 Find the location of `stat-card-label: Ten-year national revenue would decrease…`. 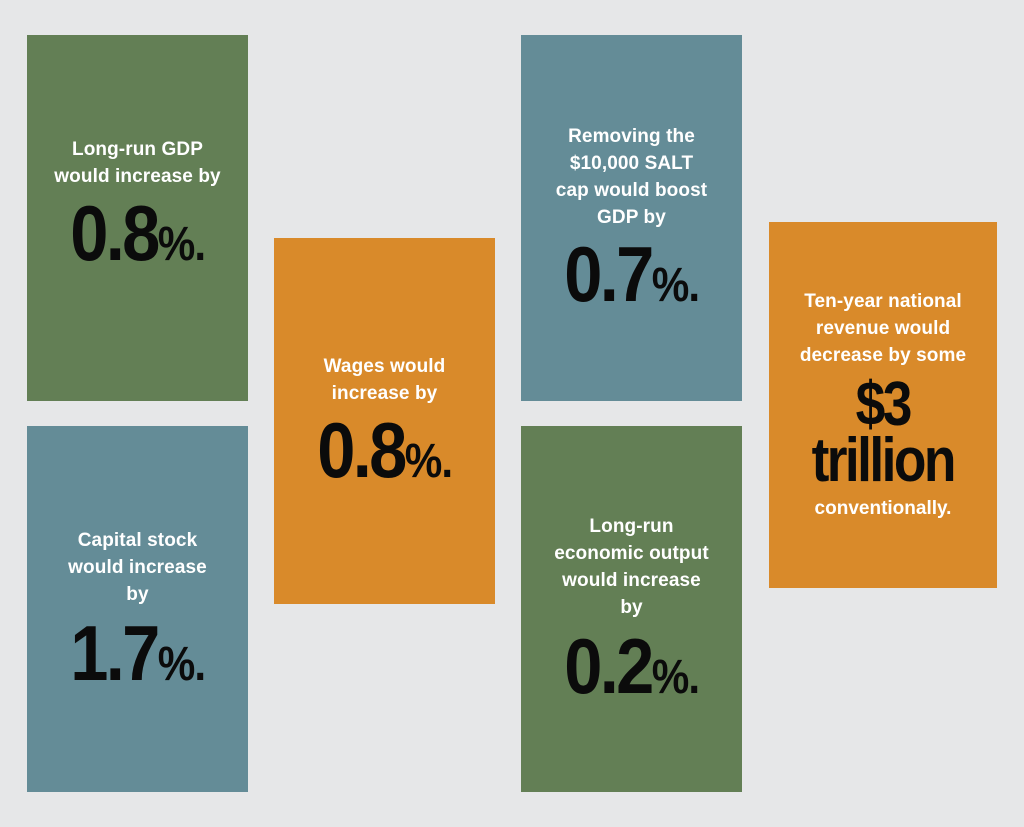

stat-card-label: Ten-year national revenue would decrease… is located at coordinates (883, 328).